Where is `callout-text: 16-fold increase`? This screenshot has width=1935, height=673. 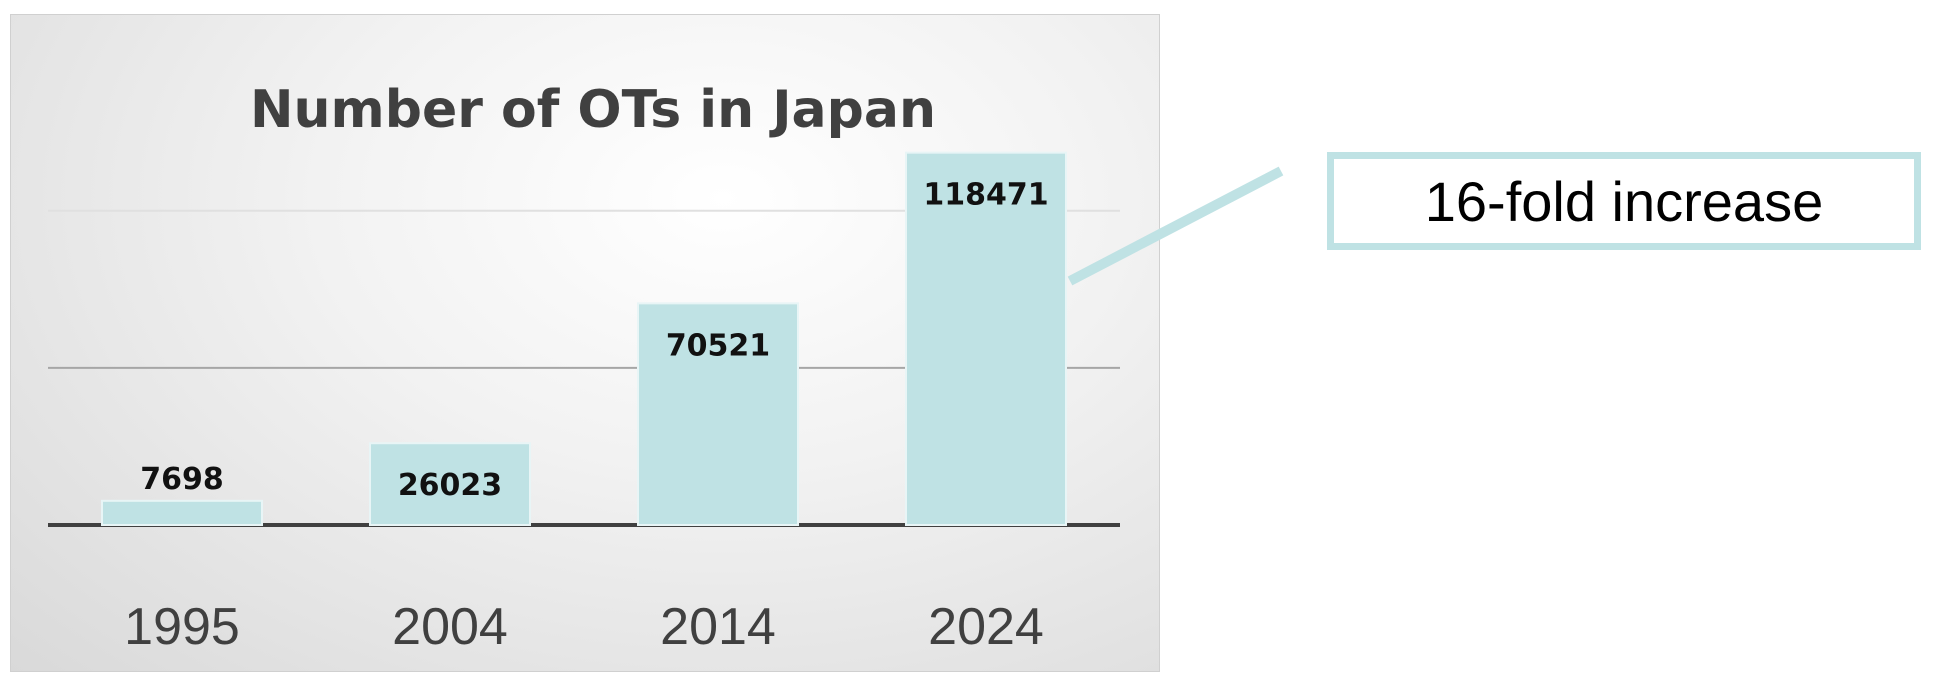
callout-text: 16-fold increase is located at coordinates (1624, 201).